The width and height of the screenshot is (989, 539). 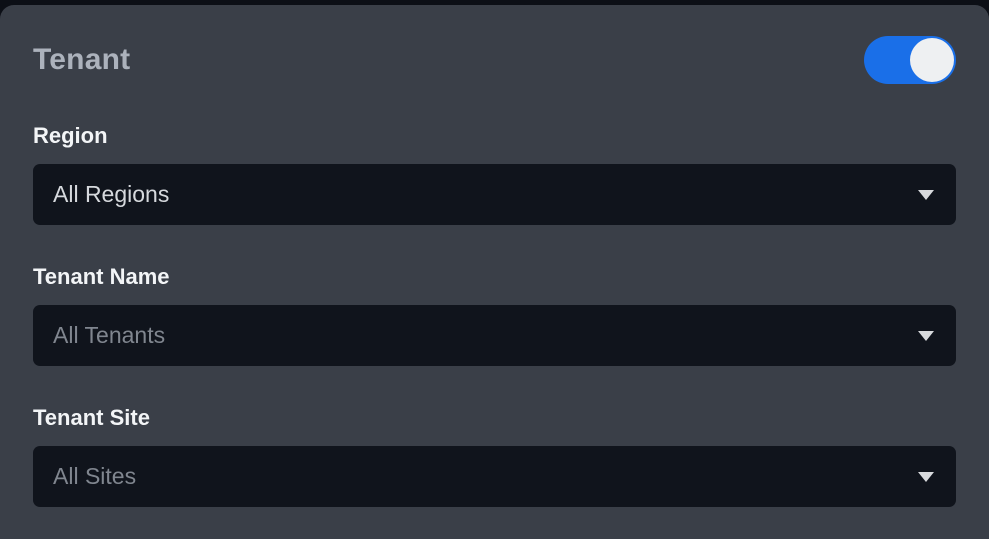 I want to click on panel-title: Tenant, so click(x=82, y=59).